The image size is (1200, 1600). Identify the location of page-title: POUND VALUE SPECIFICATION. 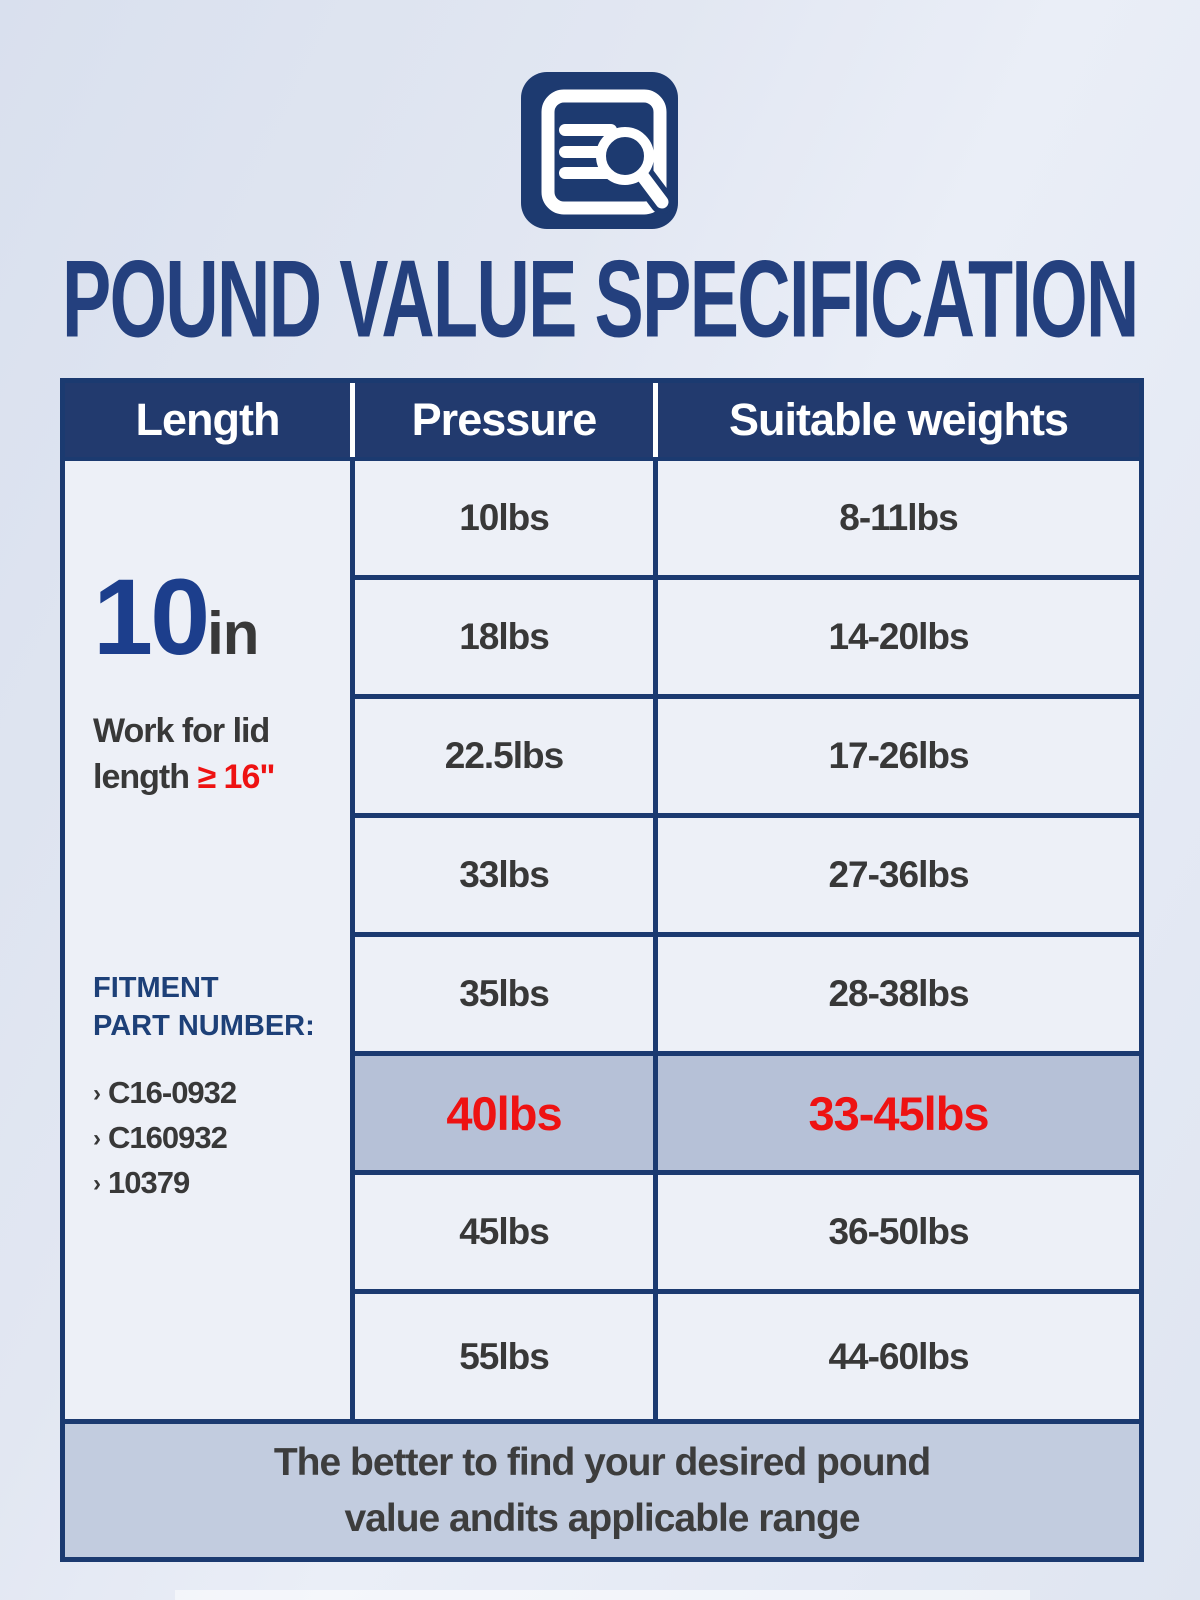
(600, 299).